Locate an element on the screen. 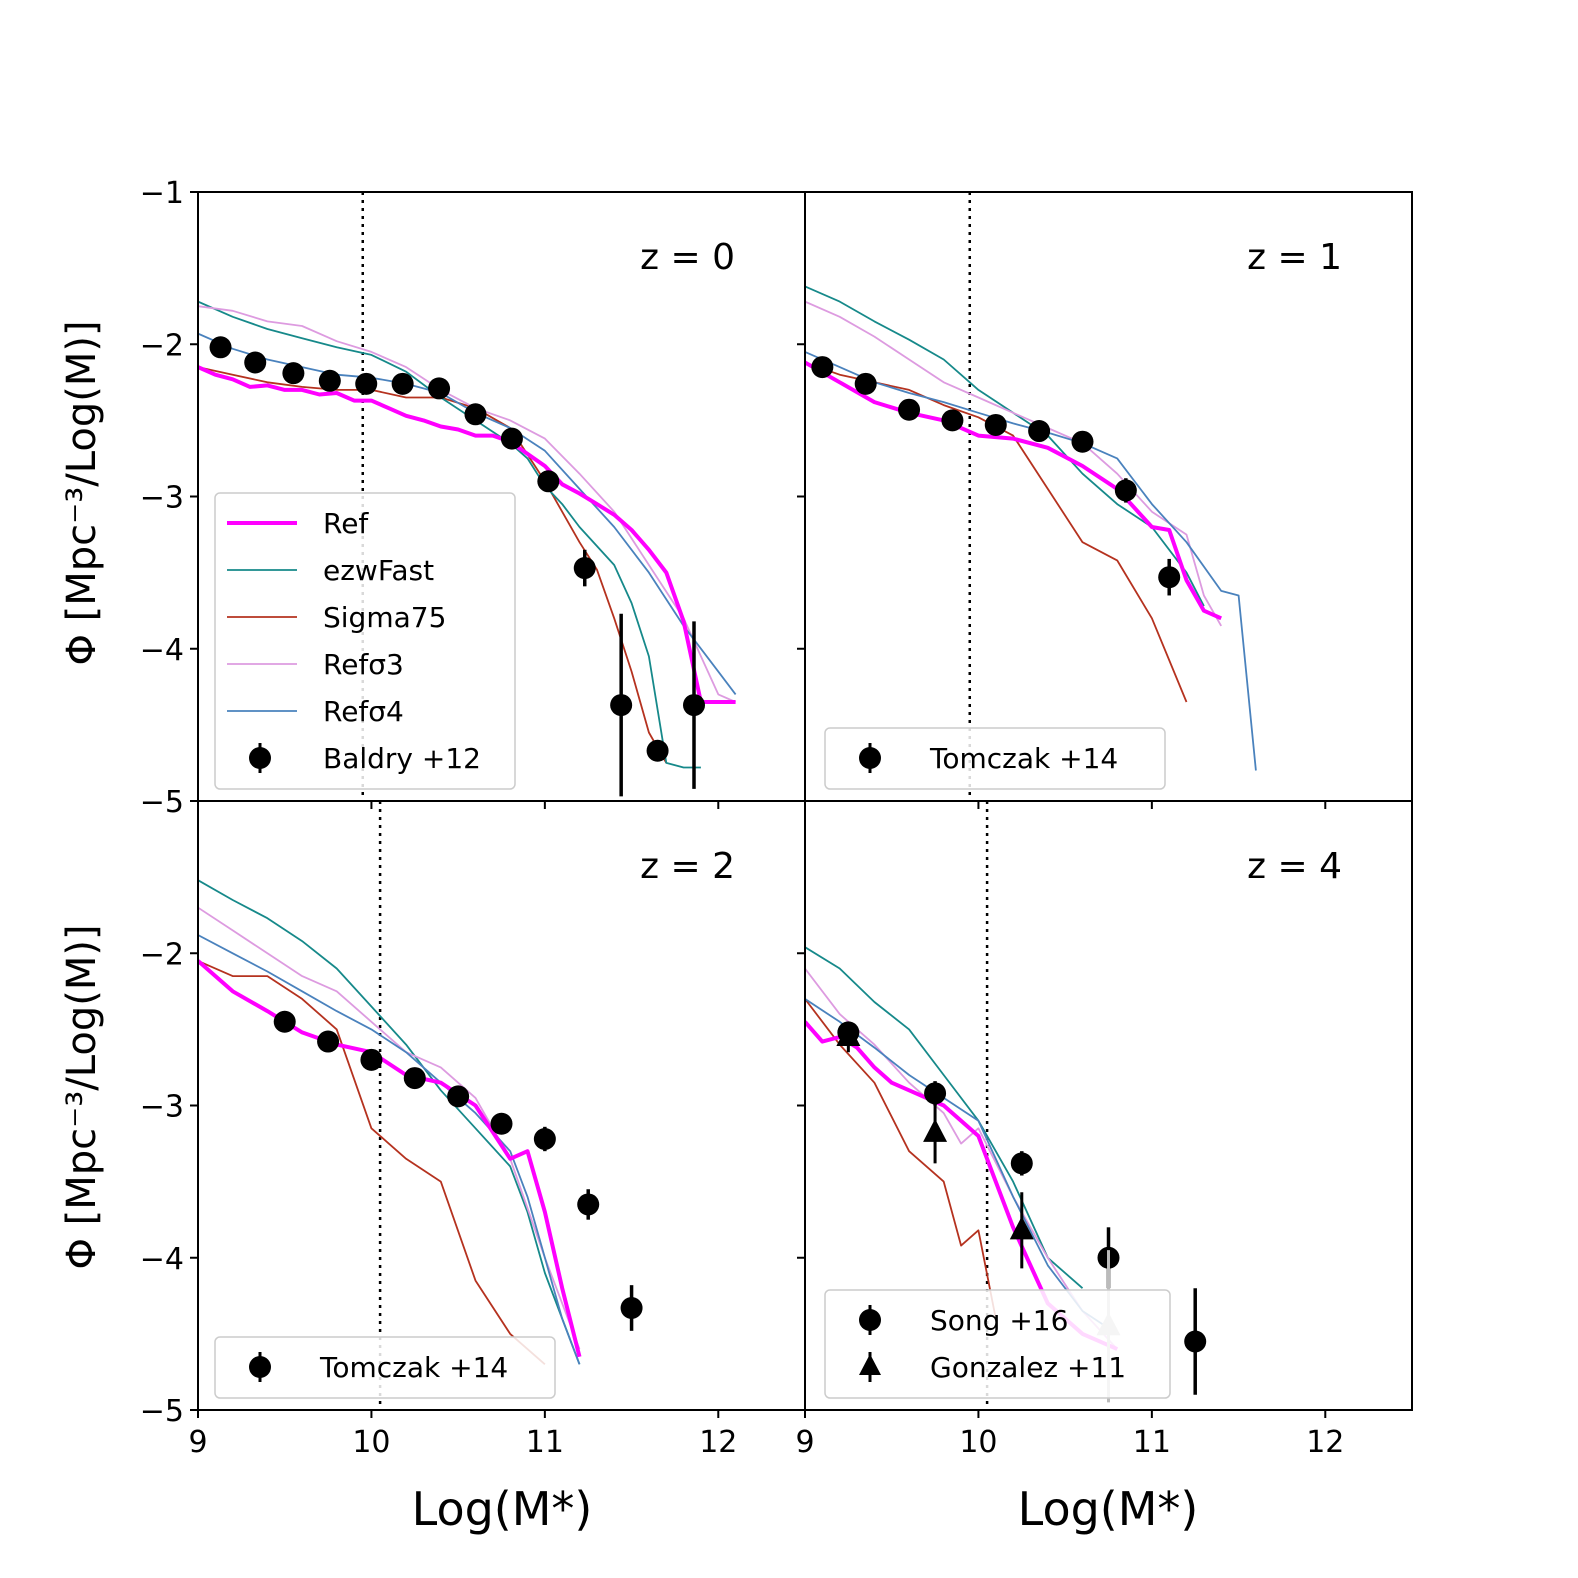  panel-label-1: z = 1 is located at coordinates (1294, 257).